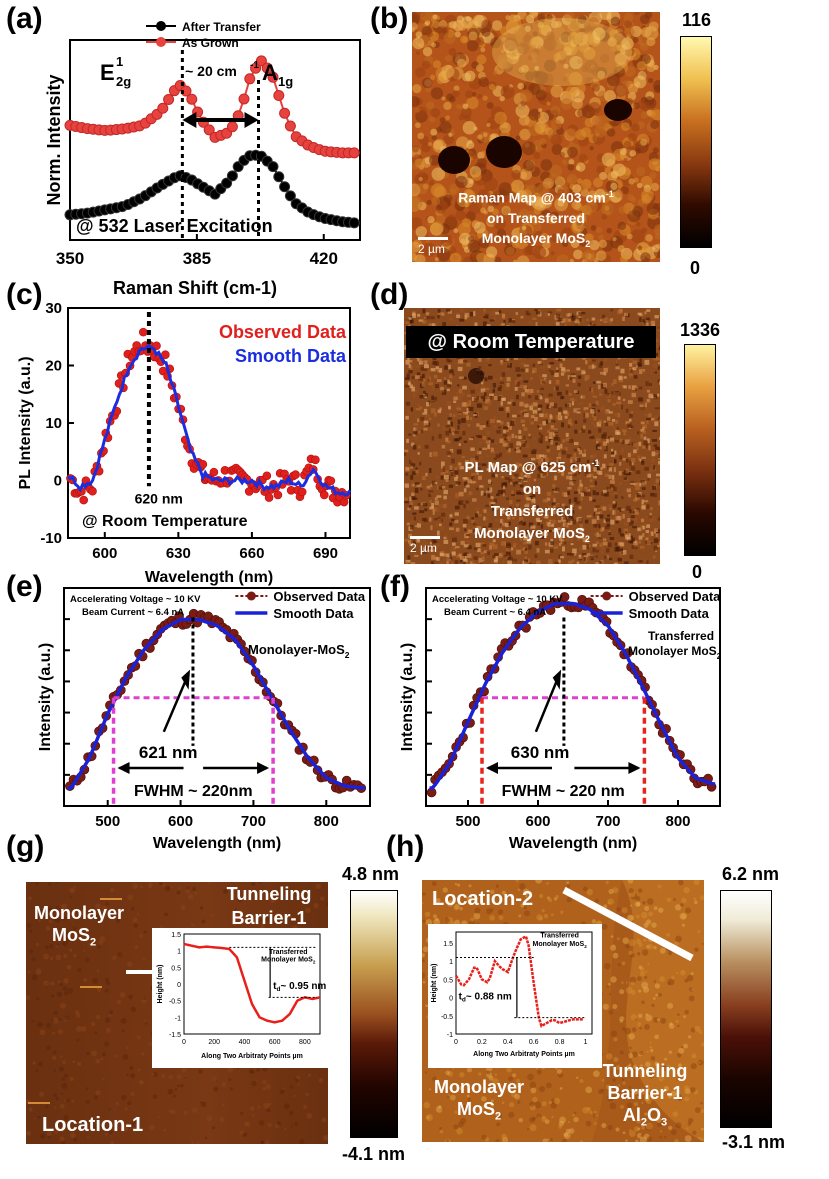  I want to click on raman-cbar-min: 0, so click(695, 268).